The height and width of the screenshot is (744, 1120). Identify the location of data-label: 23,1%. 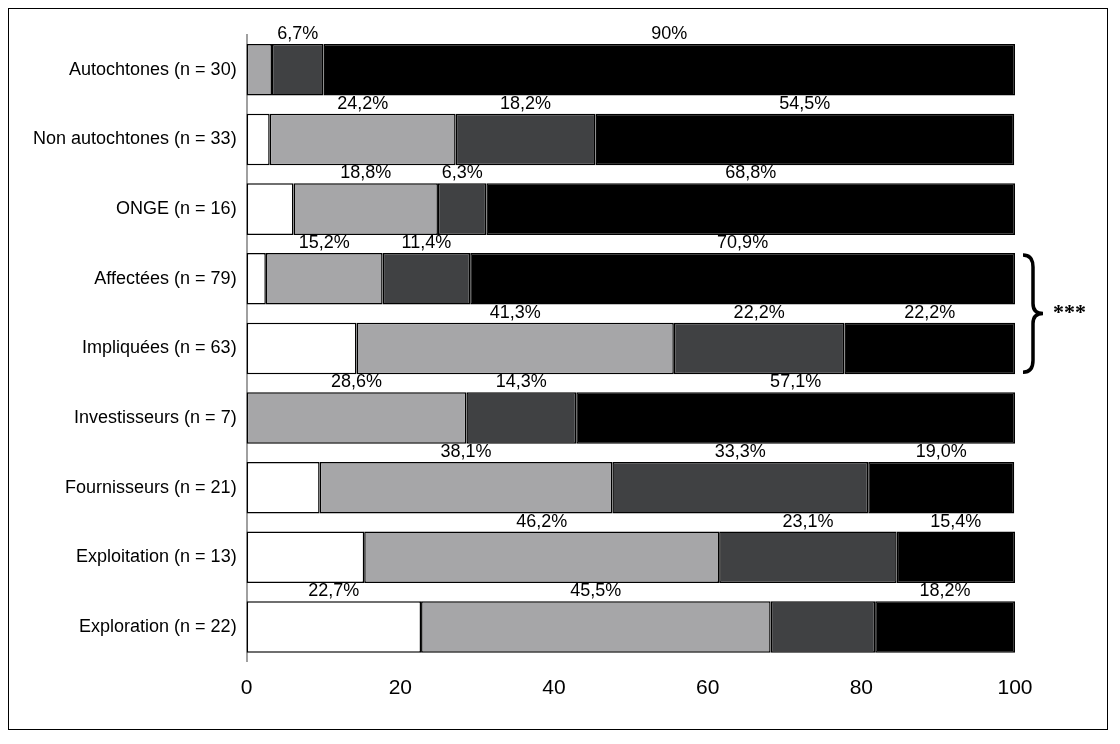
(808, 520).